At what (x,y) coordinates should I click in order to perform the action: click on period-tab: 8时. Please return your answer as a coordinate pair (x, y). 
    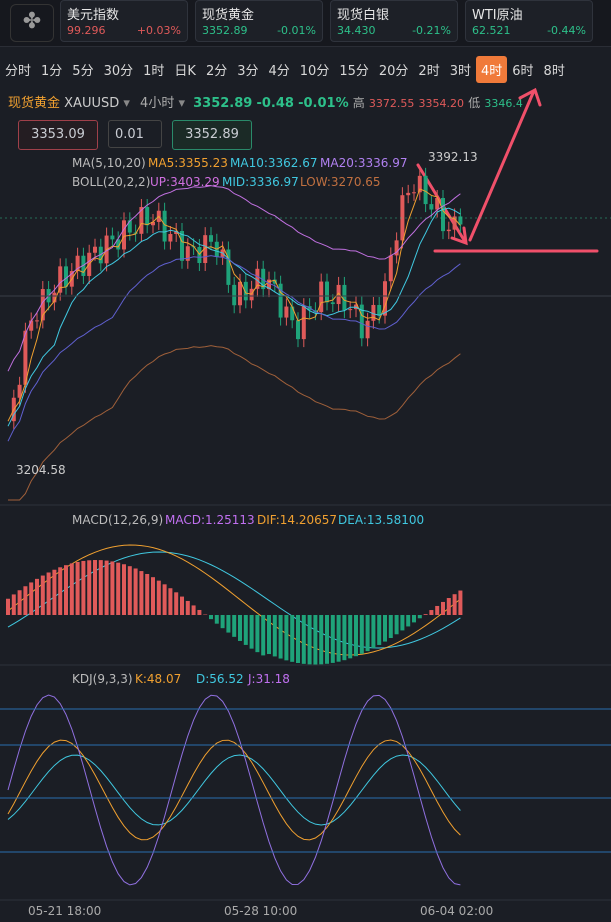
    Looking at the image, I should click on (554, 71).